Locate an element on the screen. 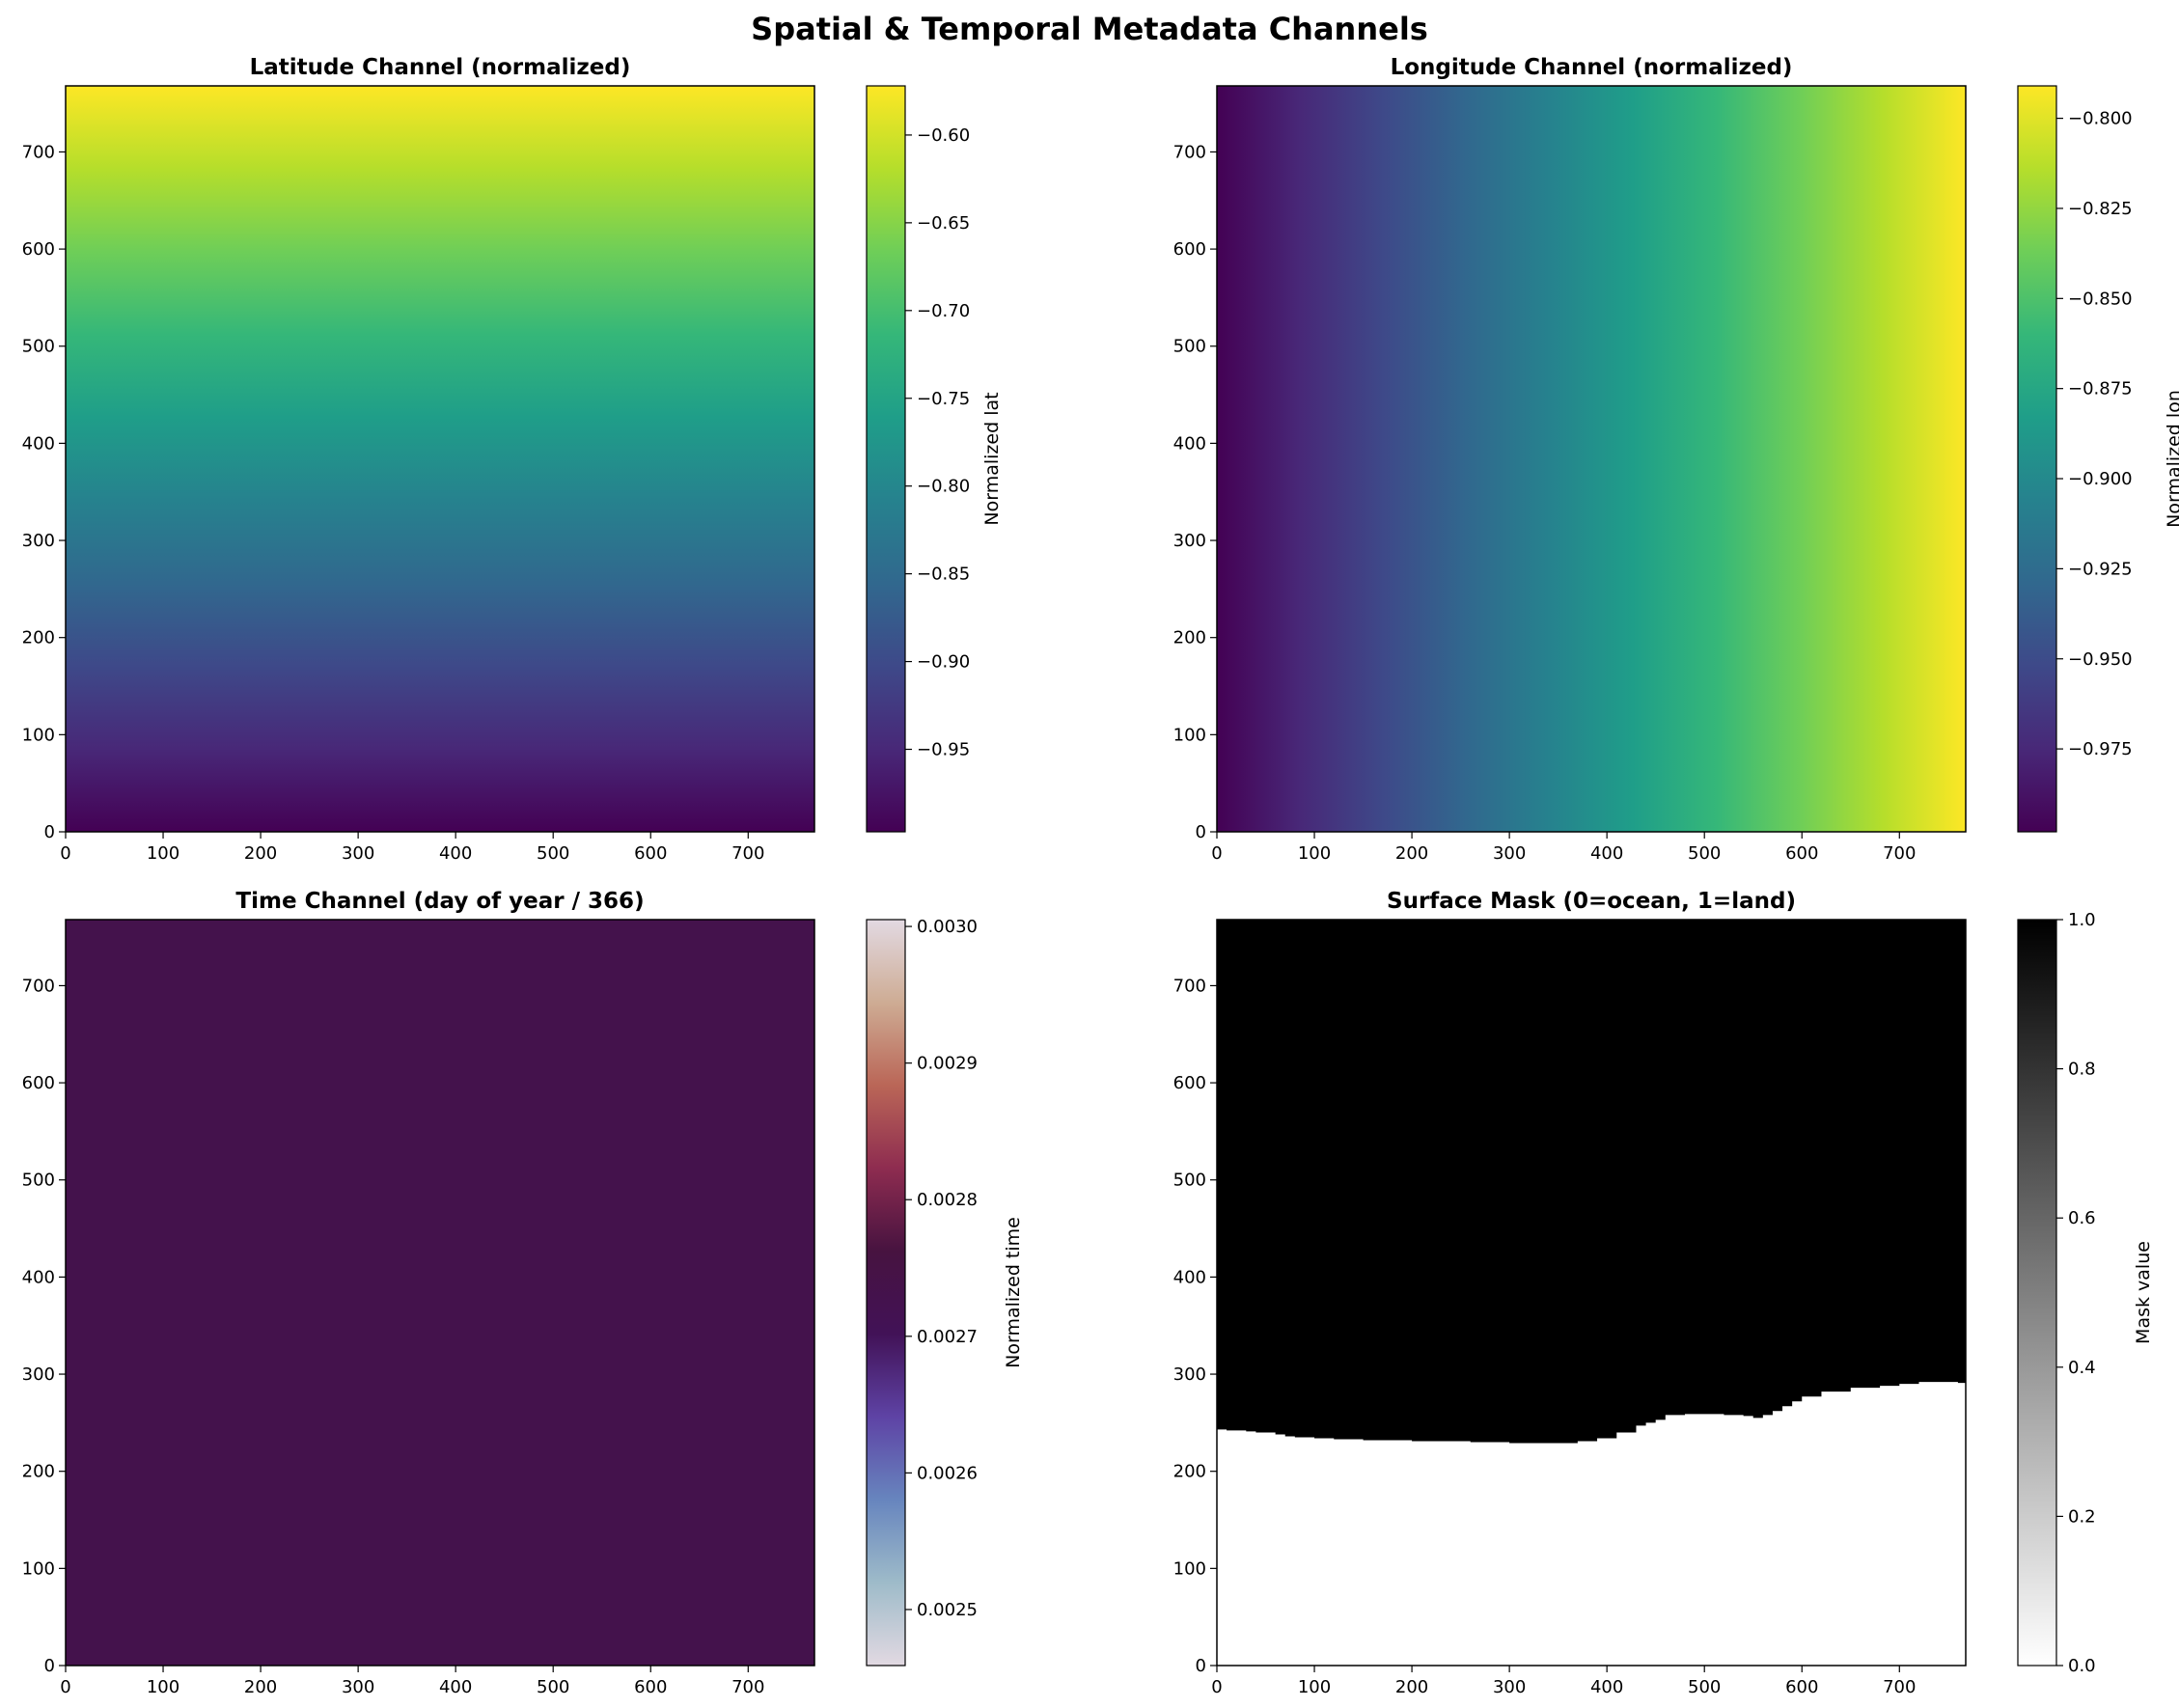 This screenshot has height=1708, width=2179. panel-title: Surface Mask (0=ocean, 1=land) is located at coordinates (1591, 901).